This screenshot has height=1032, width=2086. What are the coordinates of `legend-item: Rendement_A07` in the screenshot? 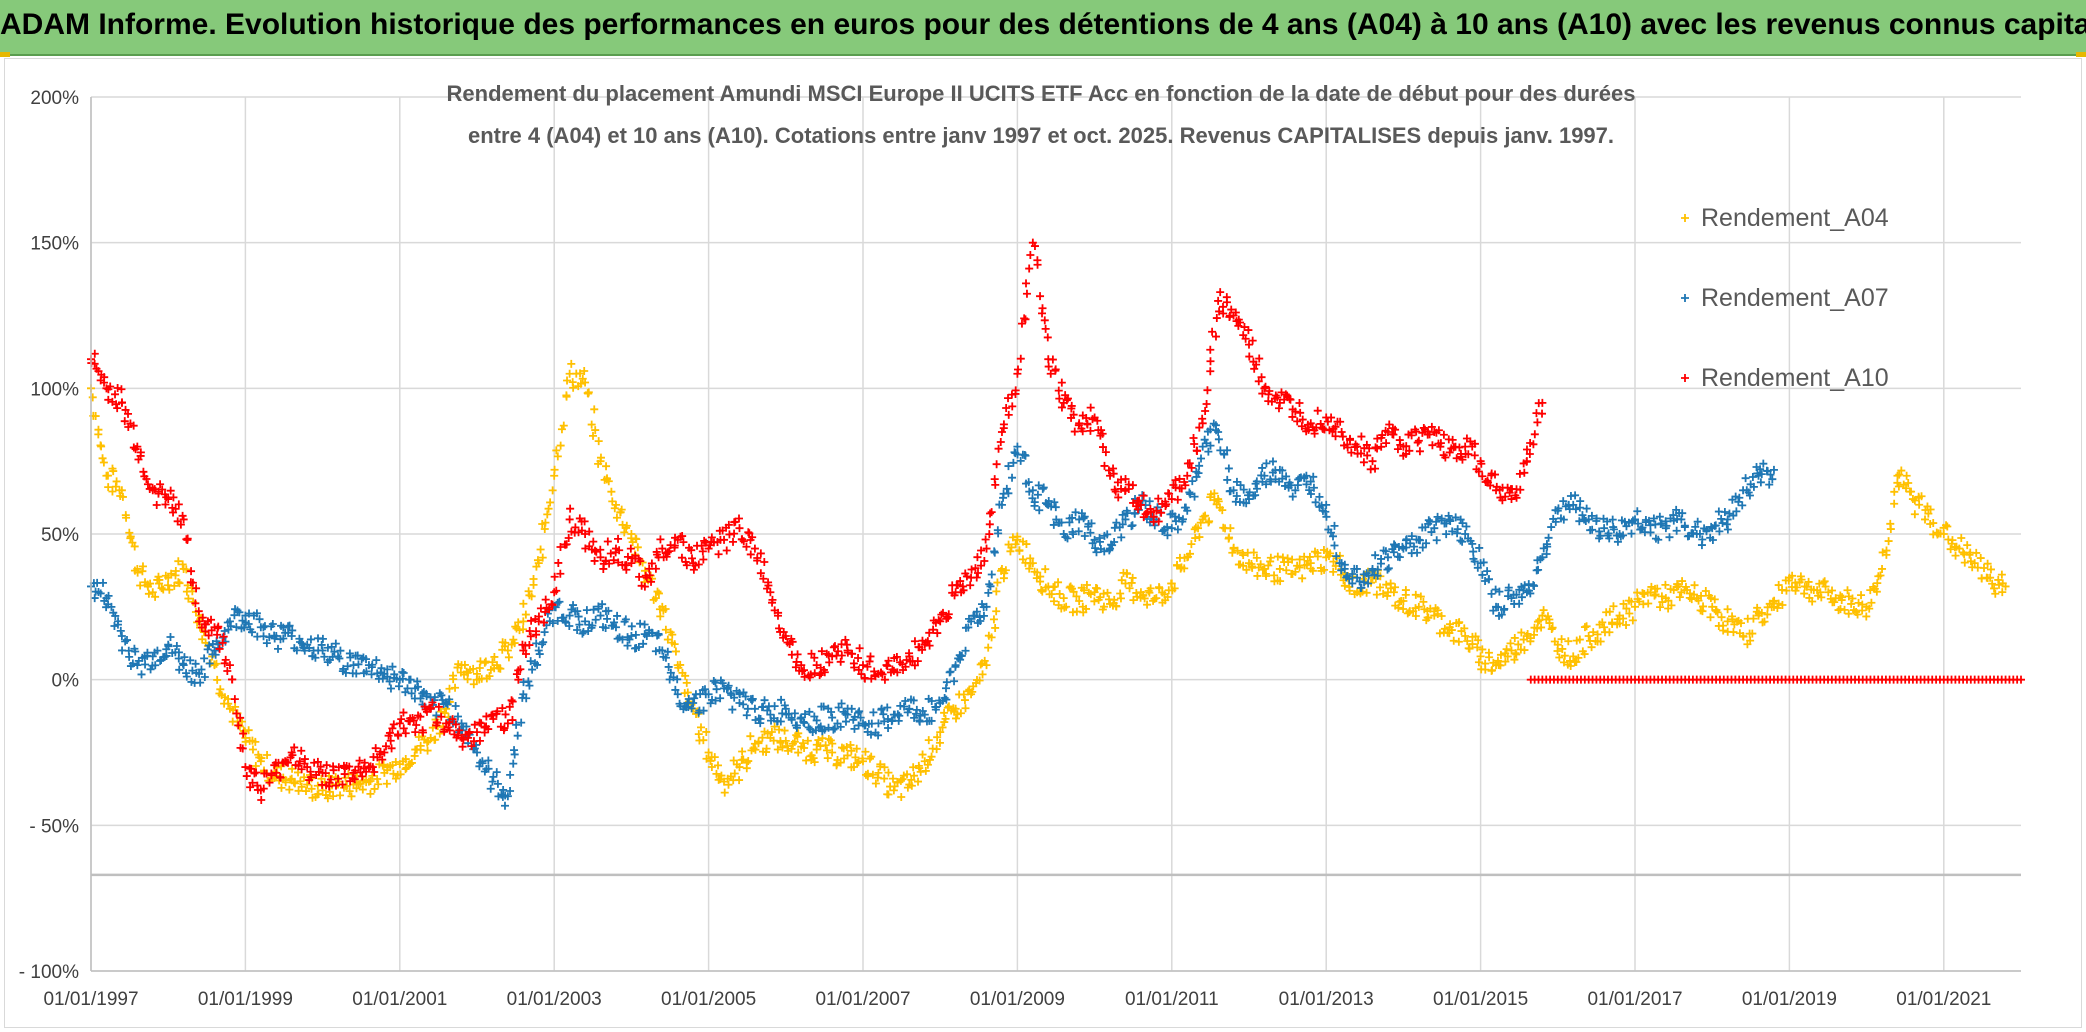 It's located at (1785, 298).